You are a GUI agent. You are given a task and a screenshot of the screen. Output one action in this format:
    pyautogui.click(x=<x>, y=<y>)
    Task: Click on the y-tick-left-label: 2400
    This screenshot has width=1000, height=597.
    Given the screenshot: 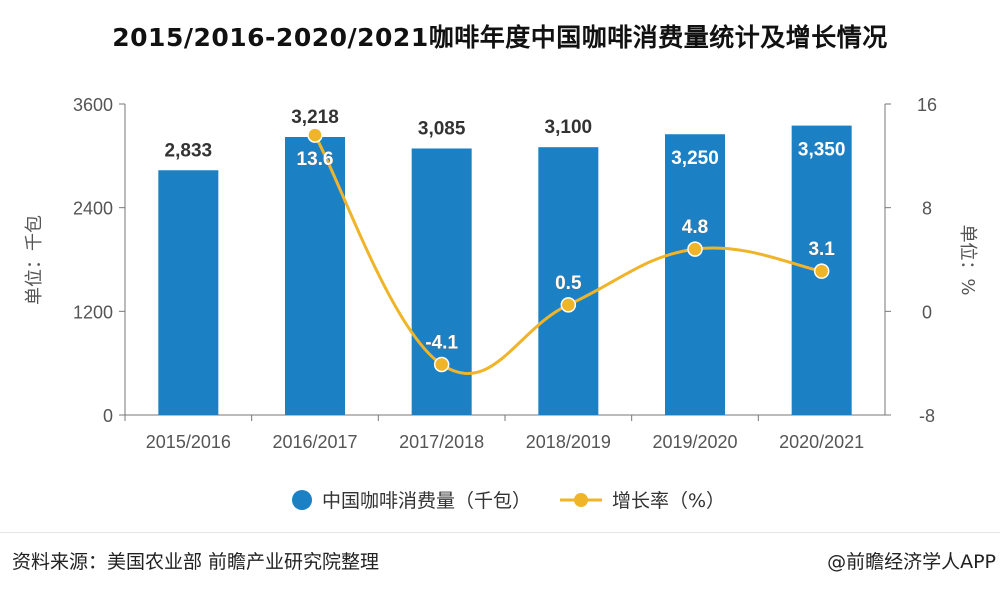 What is the action you would take?
    pyautogui.click(x=93, y=209)
    